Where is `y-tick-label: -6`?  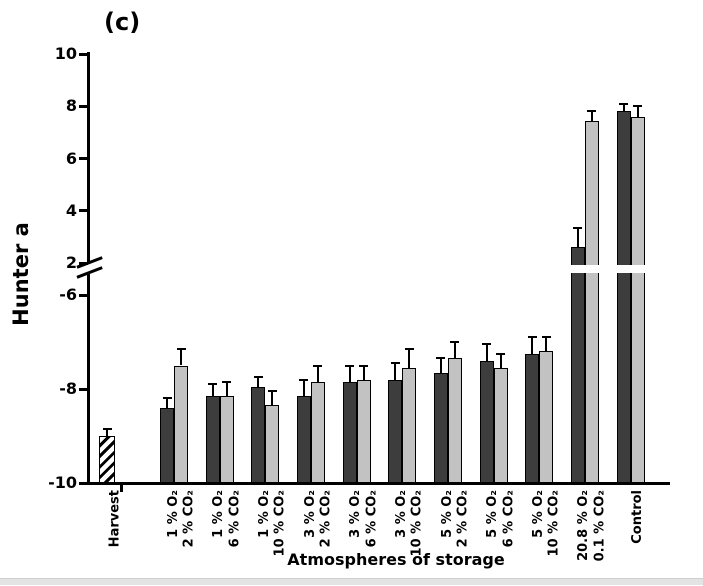 y-tick-label: -6 is located at coordinates (68, 294).